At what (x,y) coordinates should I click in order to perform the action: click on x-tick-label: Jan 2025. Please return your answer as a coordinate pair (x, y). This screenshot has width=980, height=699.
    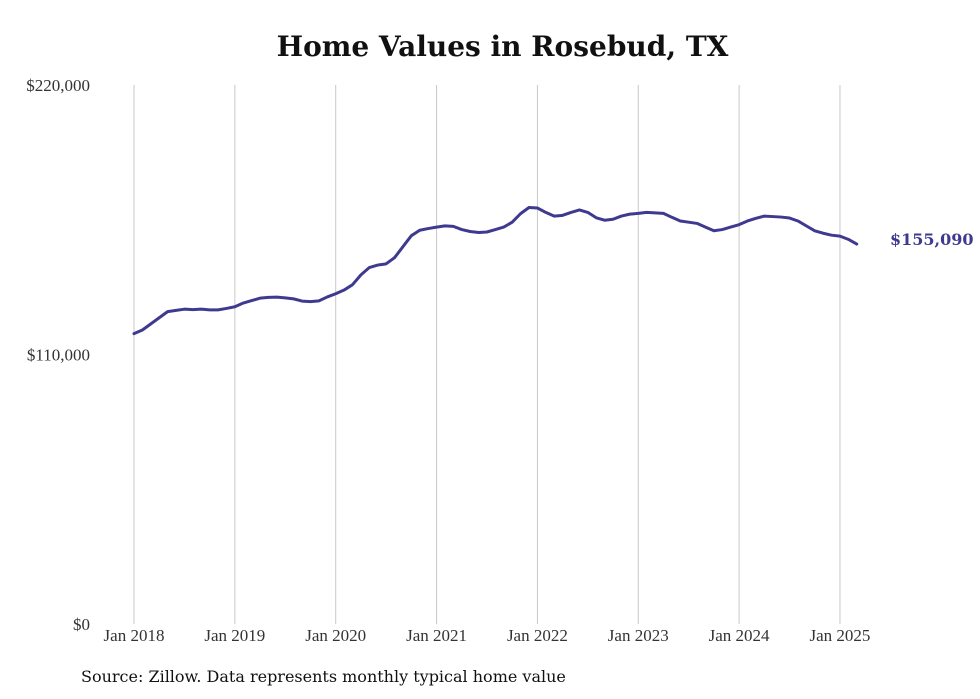
    Looking at the image, I should click on (839, 635).